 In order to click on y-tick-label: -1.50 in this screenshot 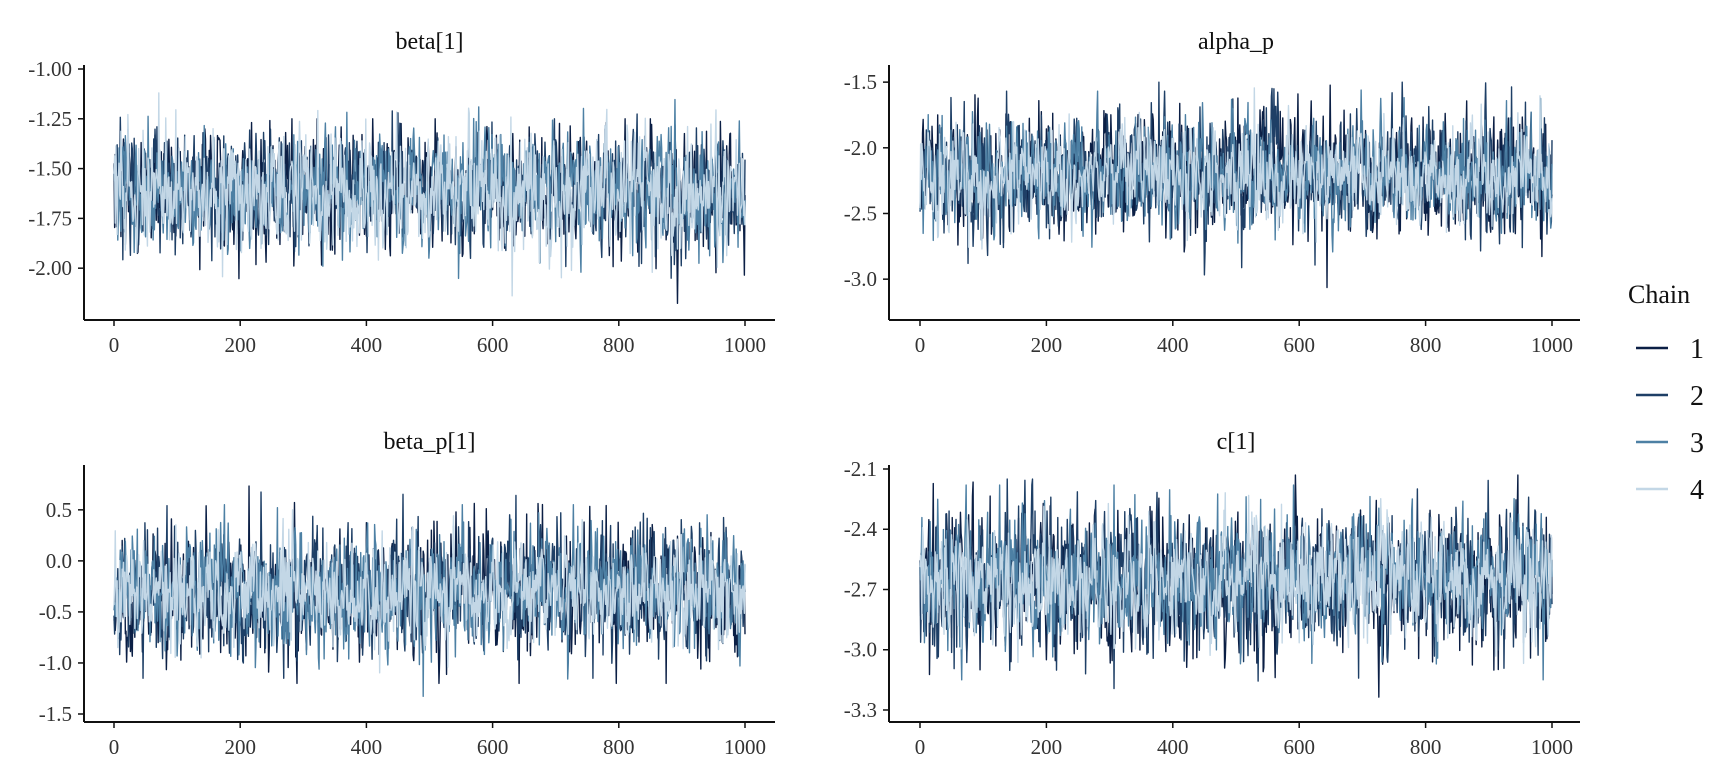, I will do `click(50, 169)`.